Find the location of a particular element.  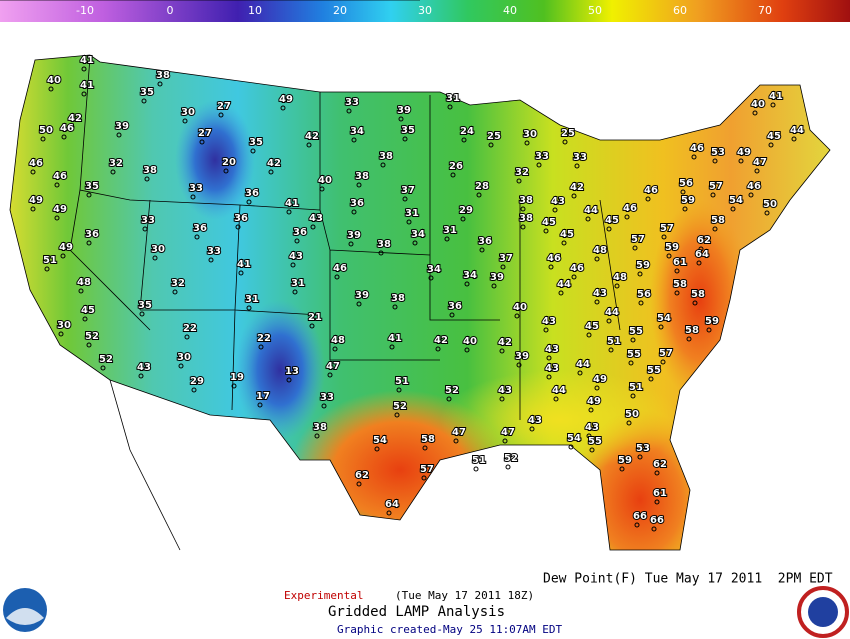

station-value: 27 is located at coordinates (224, 106).